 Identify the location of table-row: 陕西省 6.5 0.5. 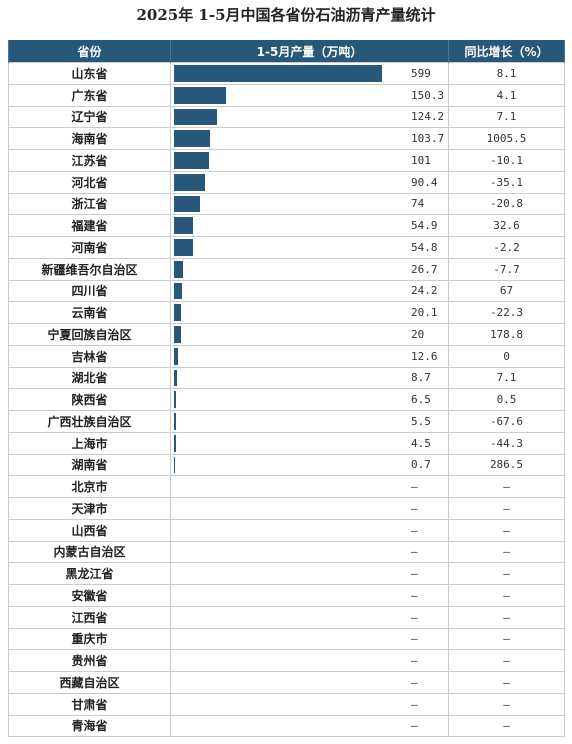
(286, 399).